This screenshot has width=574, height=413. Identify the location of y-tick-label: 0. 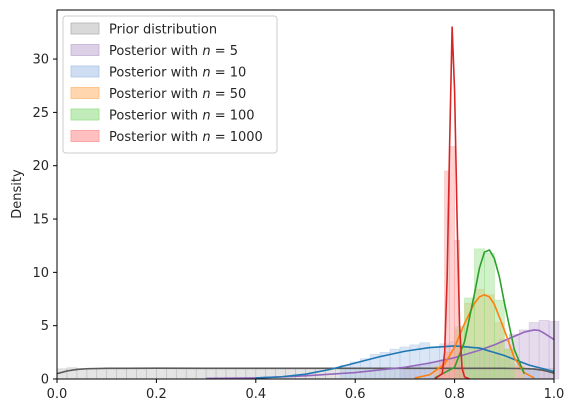
(45, 380).